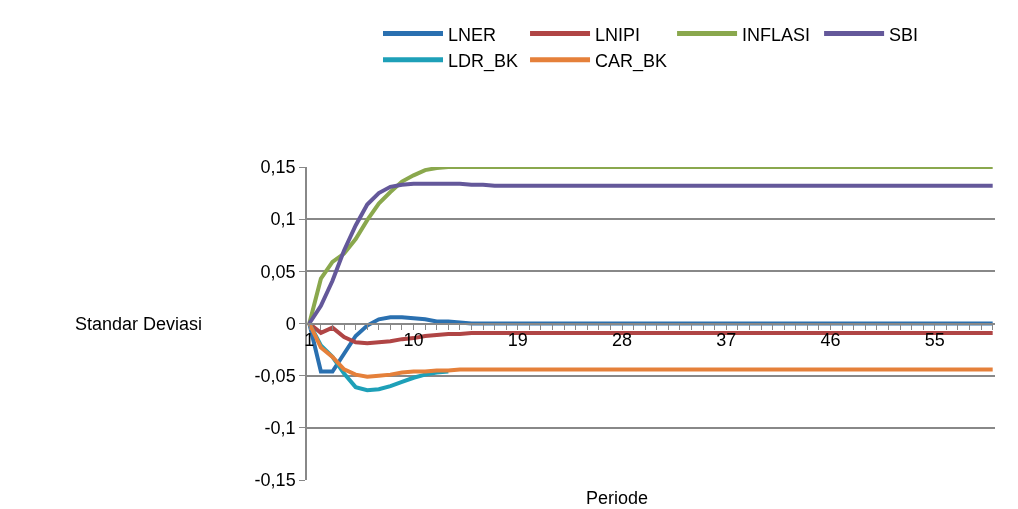 The width and height of the screenshot is (1018, 509). I want to click on y-tick-label: 0, so click(290, 323).